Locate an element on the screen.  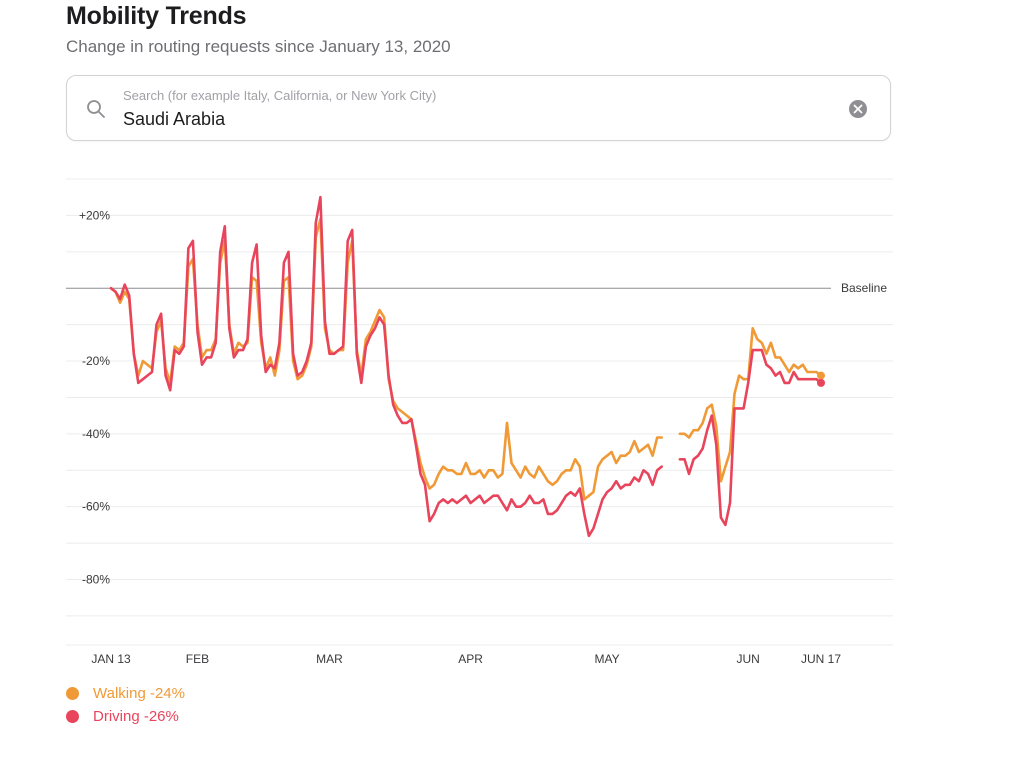
driving-series-line is located at coordinates (750, 437).